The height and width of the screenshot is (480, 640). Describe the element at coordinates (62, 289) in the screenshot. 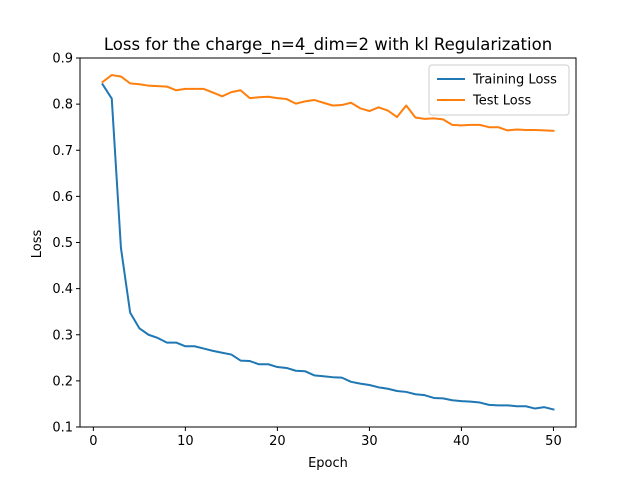

I see `y-tick-label: 0.4` at that location.